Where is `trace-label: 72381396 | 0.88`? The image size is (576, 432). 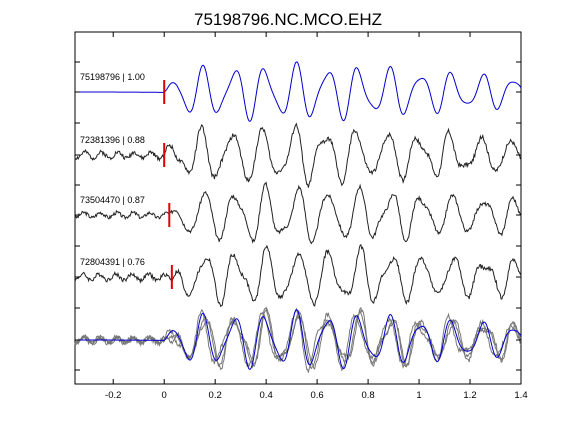
trace-label: 72381396 | 0.88 is located at coordinates (112, 140).